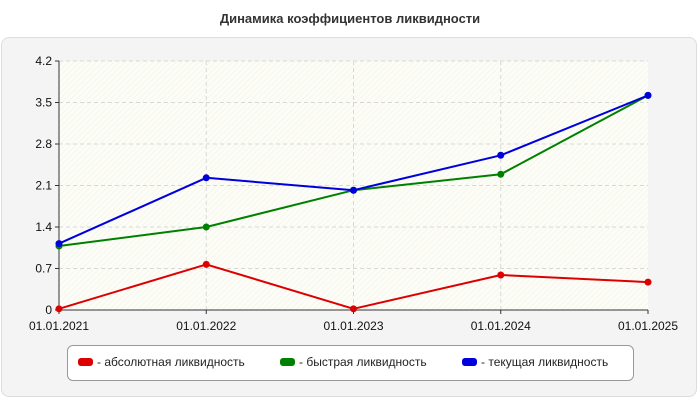 This screenshot has height=400, width=700. What do you see at coordinates (501, 326) in the screenshot?
I see `x-tick-label: 01.01.2024` at bounding box center [501, 326].